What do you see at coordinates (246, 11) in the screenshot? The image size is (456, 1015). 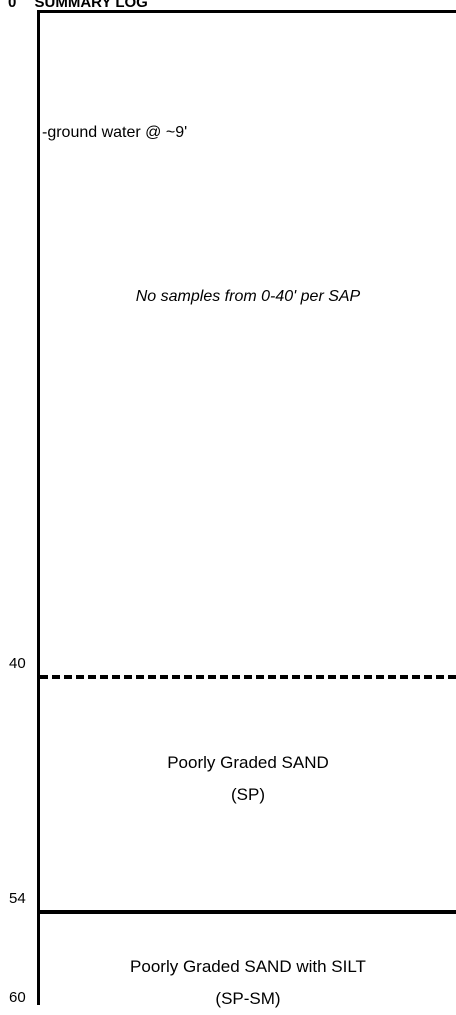 I see `log-top-border` at bounding box center [246, 11].